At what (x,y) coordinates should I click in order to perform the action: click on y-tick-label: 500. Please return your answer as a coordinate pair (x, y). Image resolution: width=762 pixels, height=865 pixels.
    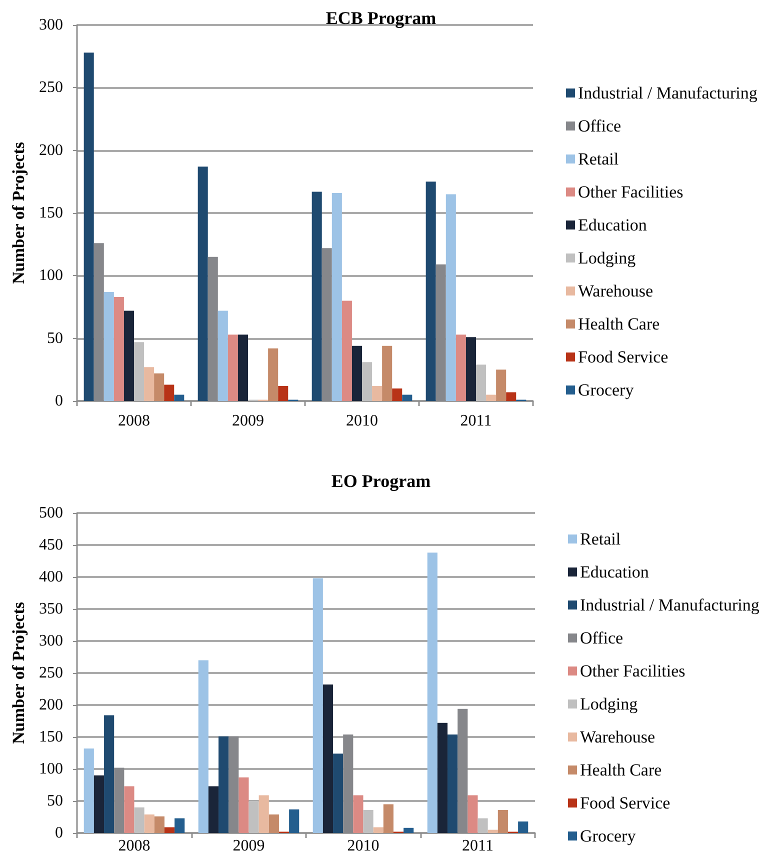
    Looking at the image, I should click on (51, 513).